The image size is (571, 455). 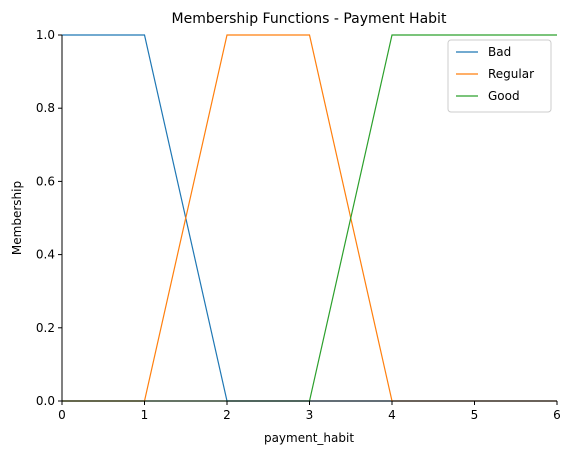 What do you see at coordinates (499, 52) in the screenshot?
I see `legend-label-bad: Bad` at bounding box center [499, 52].